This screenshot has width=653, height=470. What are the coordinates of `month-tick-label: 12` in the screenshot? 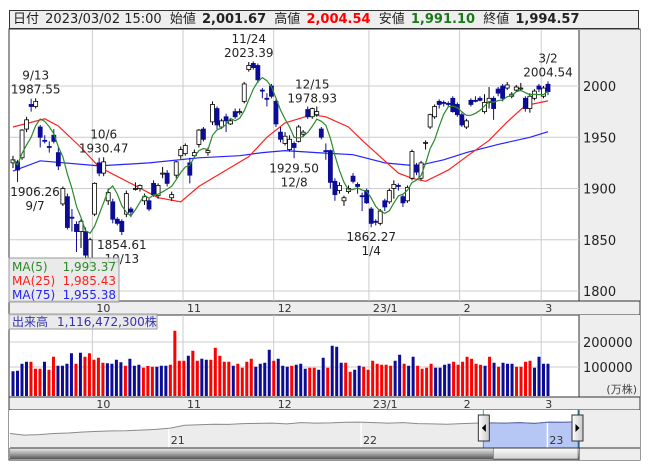 It's located at (285, 308).